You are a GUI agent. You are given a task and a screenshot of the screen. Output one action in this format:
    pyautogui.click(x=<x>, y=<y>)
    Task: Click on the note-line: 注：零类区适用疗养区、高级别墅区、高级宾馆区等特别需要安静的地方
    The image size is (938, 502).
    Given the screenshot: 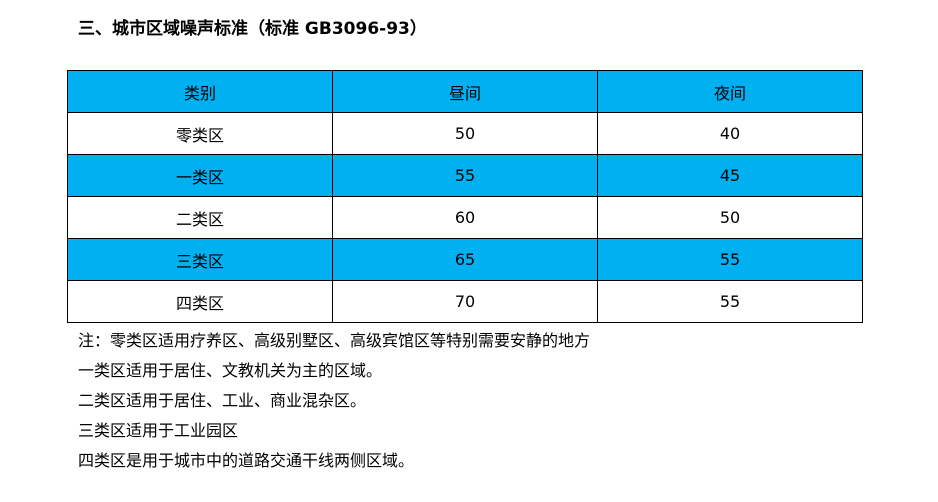 What is the action you would take?
    pyautogui.click(x=334, y=340)
    